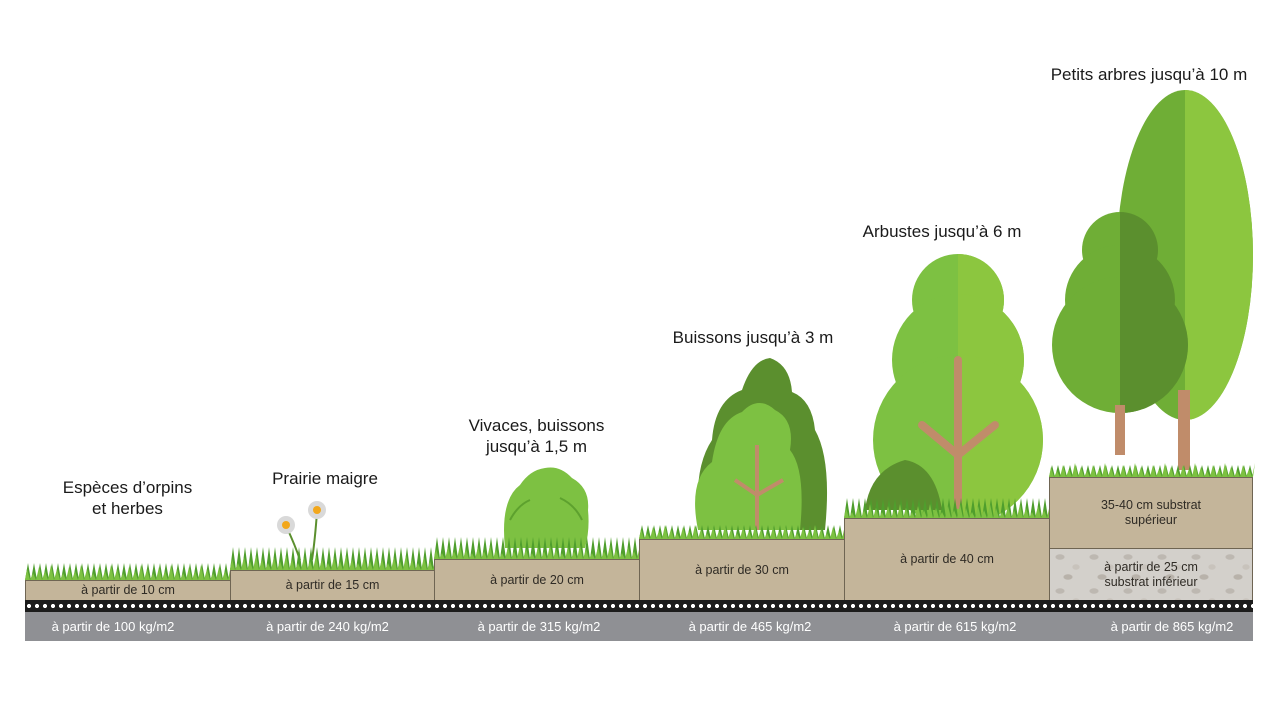 This screenshot has height=720, width=1280. I want to click on title-sedum: Espèces d’orpins et herbes, so click(127, 498).